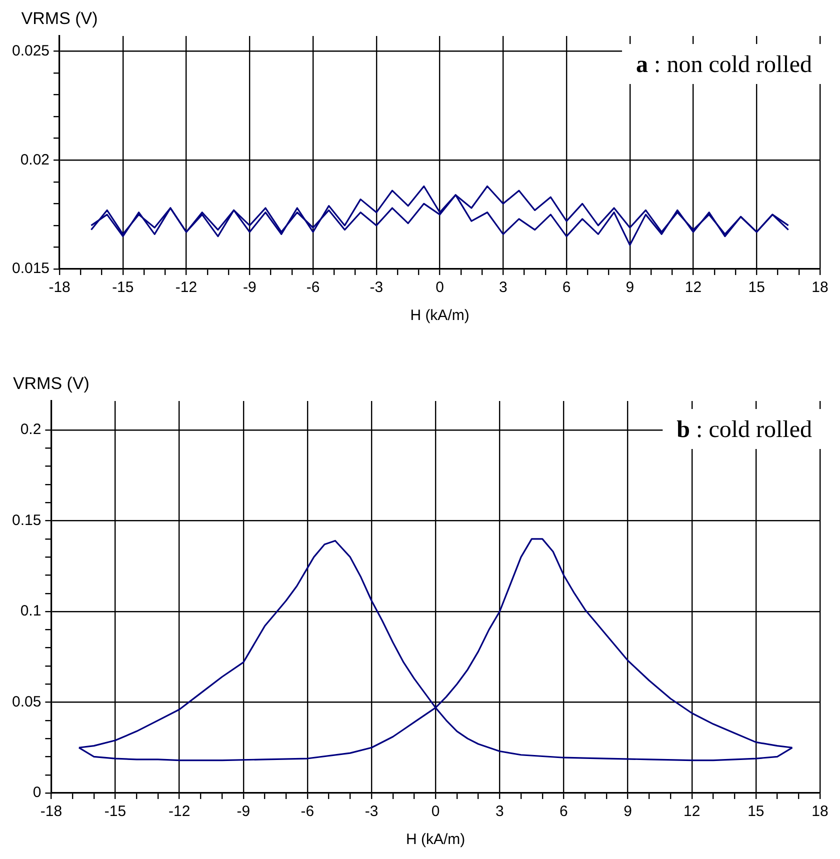 This screenshot has height=859, width=840. What do you see at coordinates (31, 611) in the screenshot?
I see `y-tick-label: 0.1` at bounding box center [31, 611].